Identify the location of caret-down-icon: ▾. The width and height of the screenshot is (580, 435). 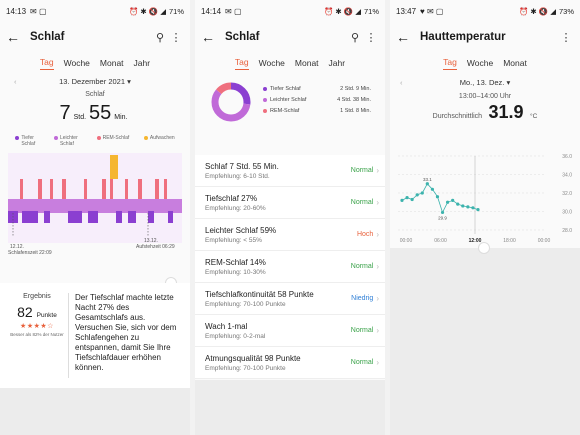
(129, 81).